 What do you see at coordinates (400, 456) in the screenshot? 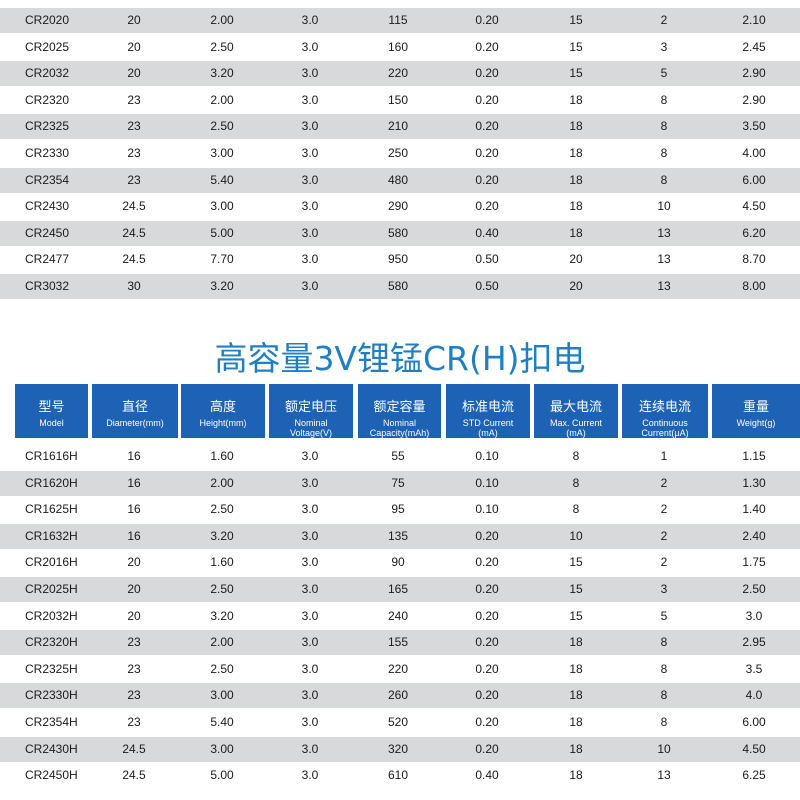
I see `table-row: CR1616H 16 1.60 3.0 55 0.10 8 1 1.15` at bounding box center [400, 456].